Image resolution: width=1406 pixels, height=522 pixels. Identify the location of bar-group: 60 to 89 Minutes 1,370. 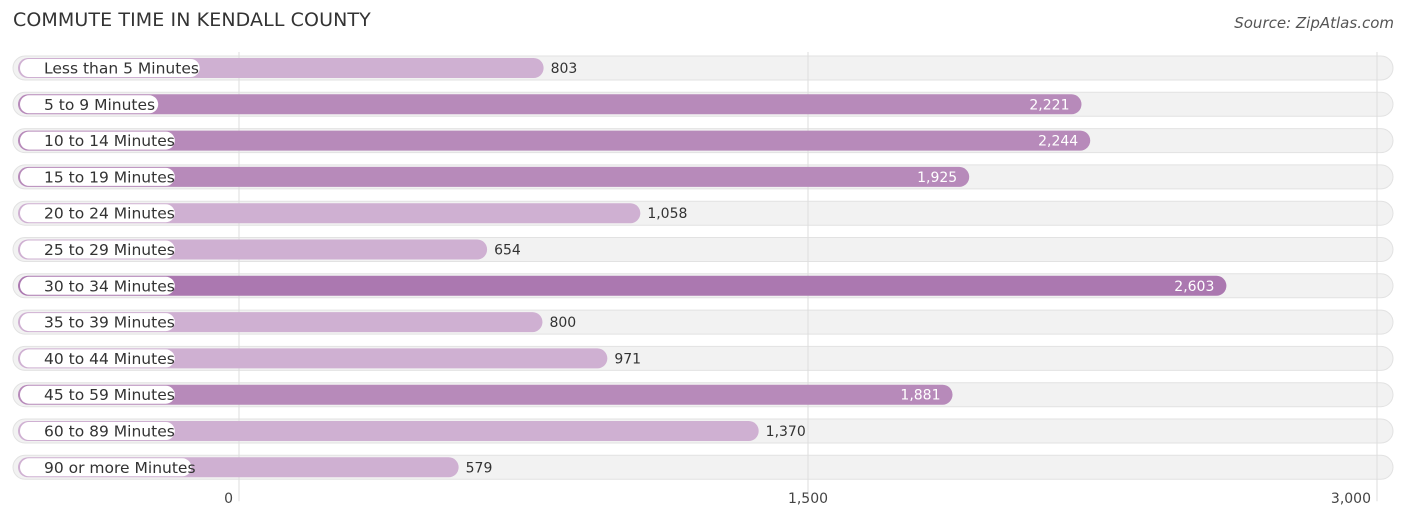
(412, 431).